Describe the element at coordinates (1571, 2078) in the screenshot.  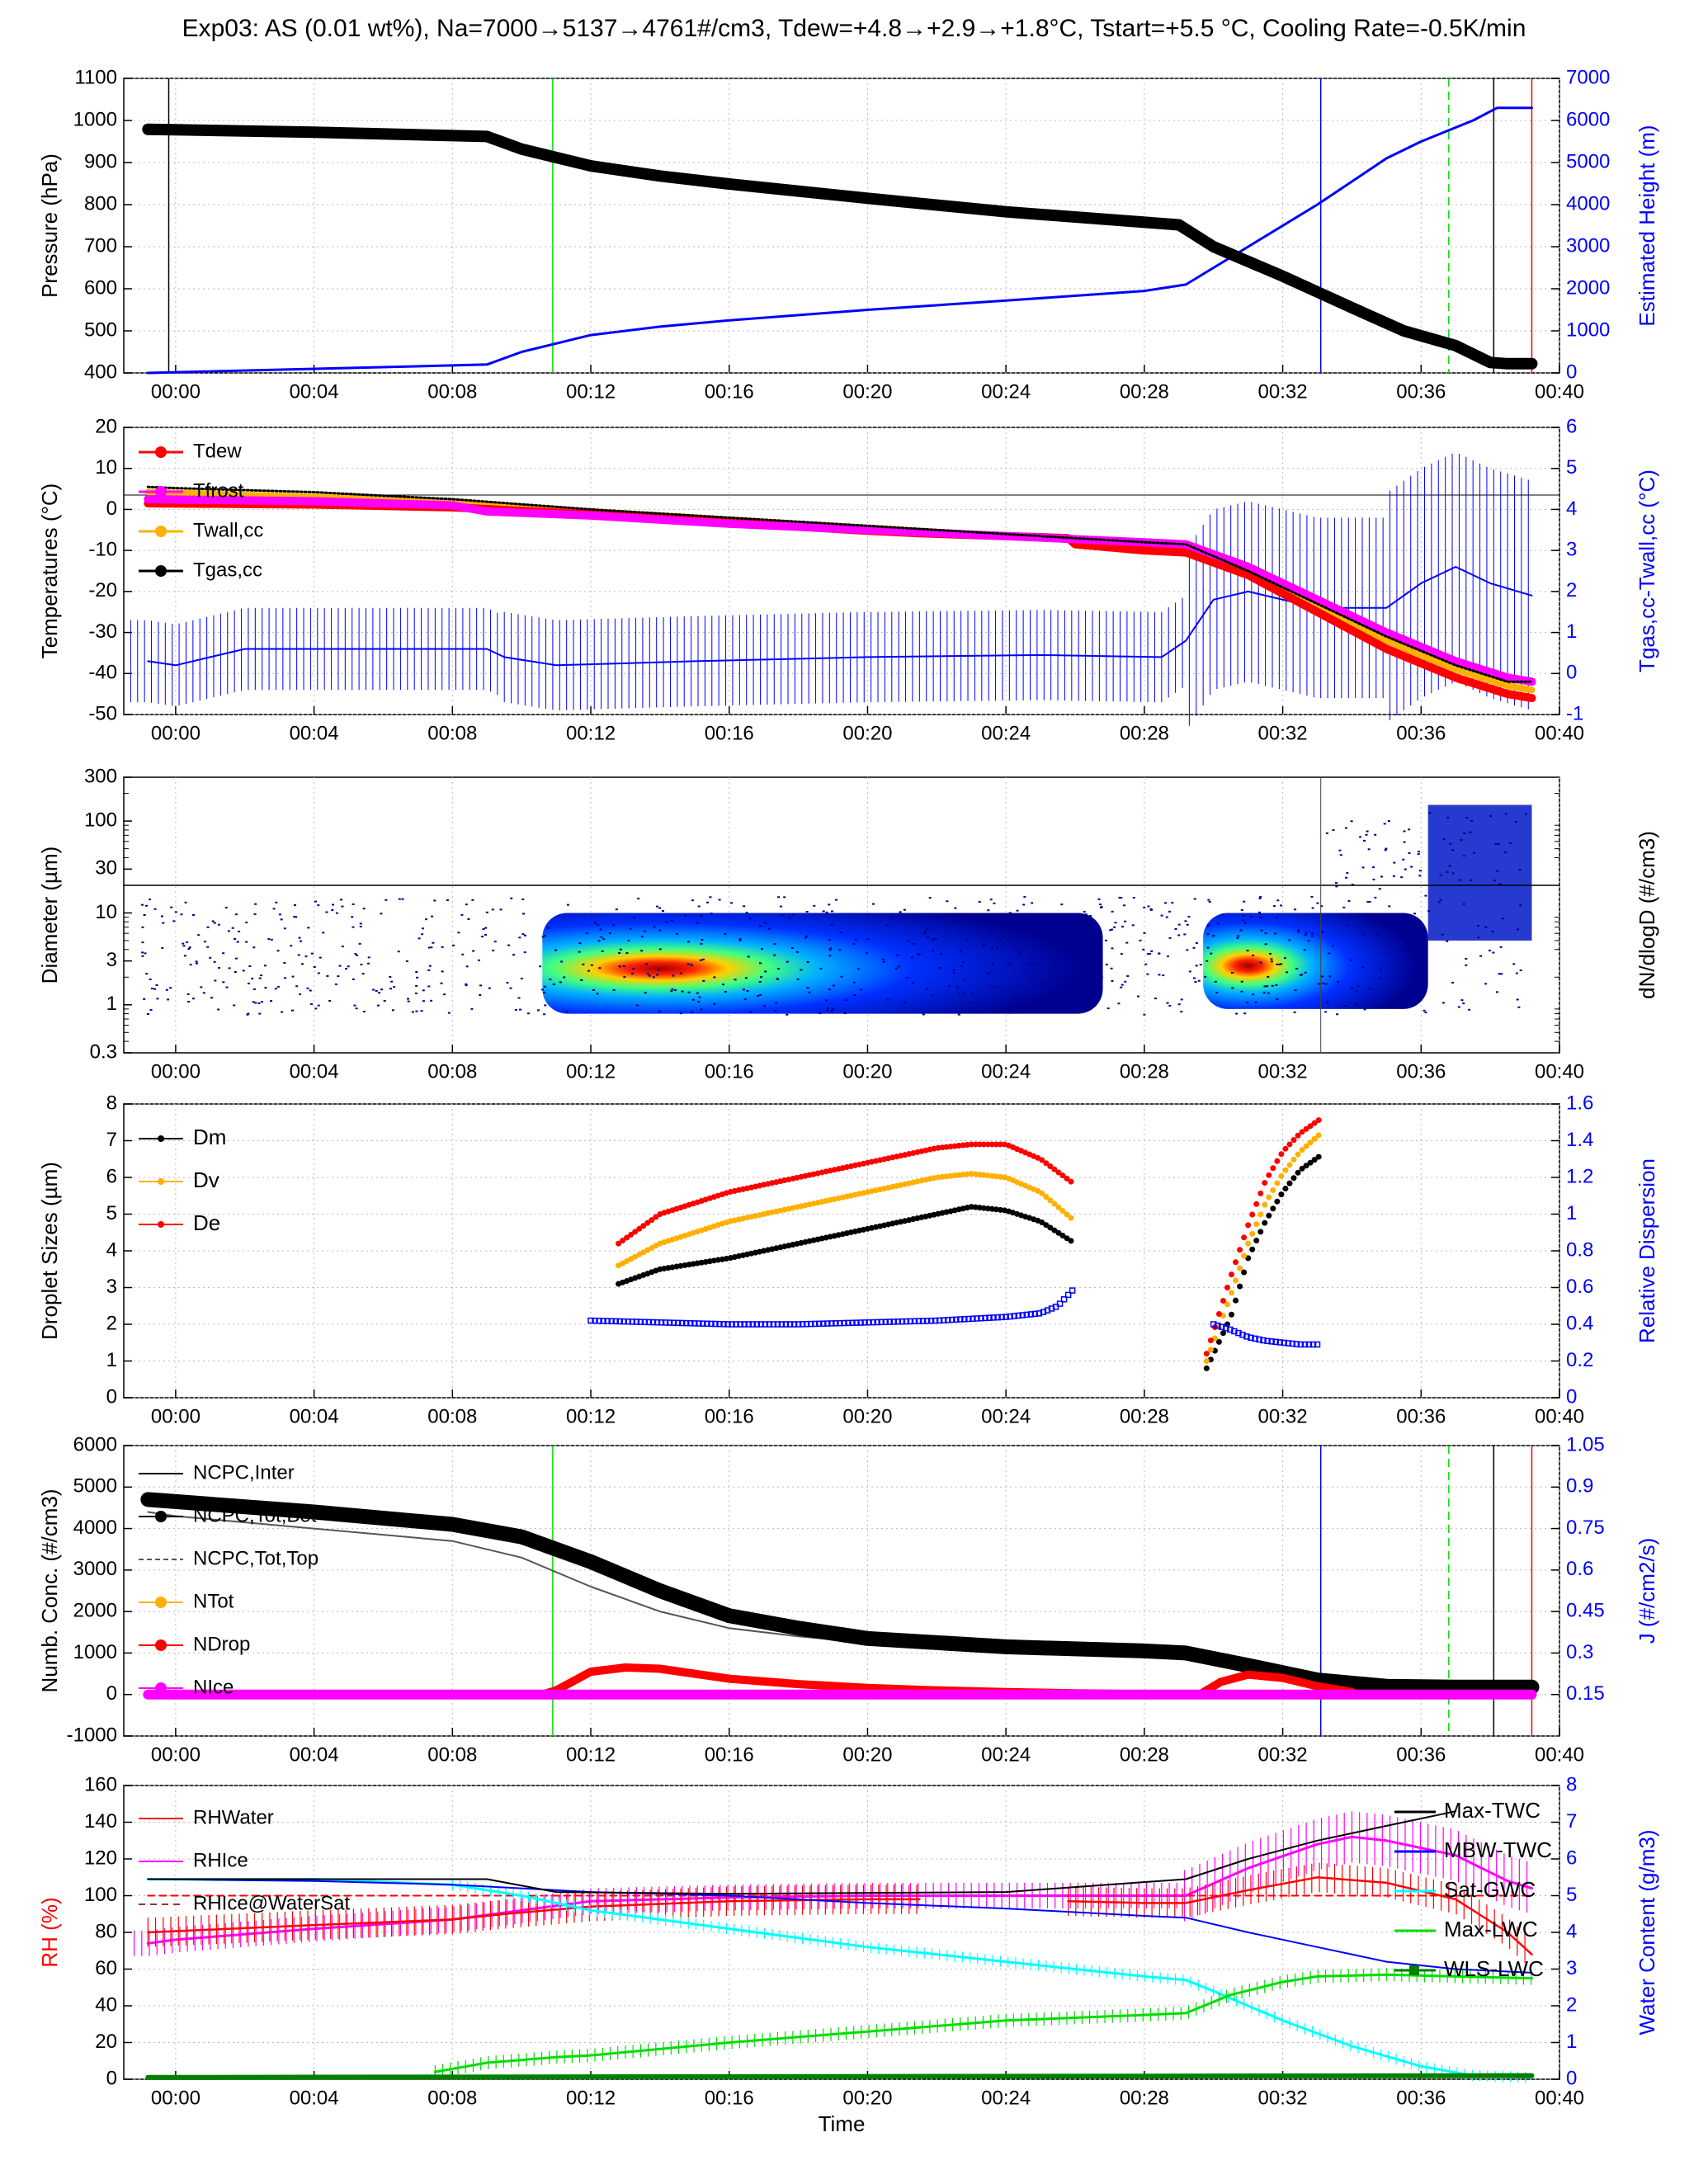
I see `y-tick-label: 0` at that location.